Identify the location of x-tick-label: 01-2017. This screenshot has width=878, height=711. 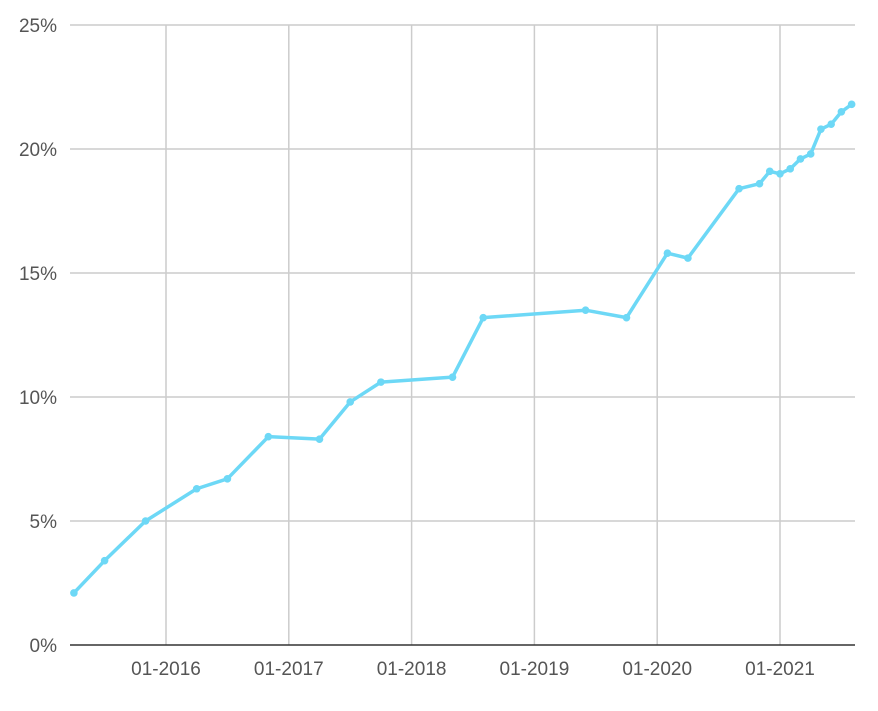
(289, 669).